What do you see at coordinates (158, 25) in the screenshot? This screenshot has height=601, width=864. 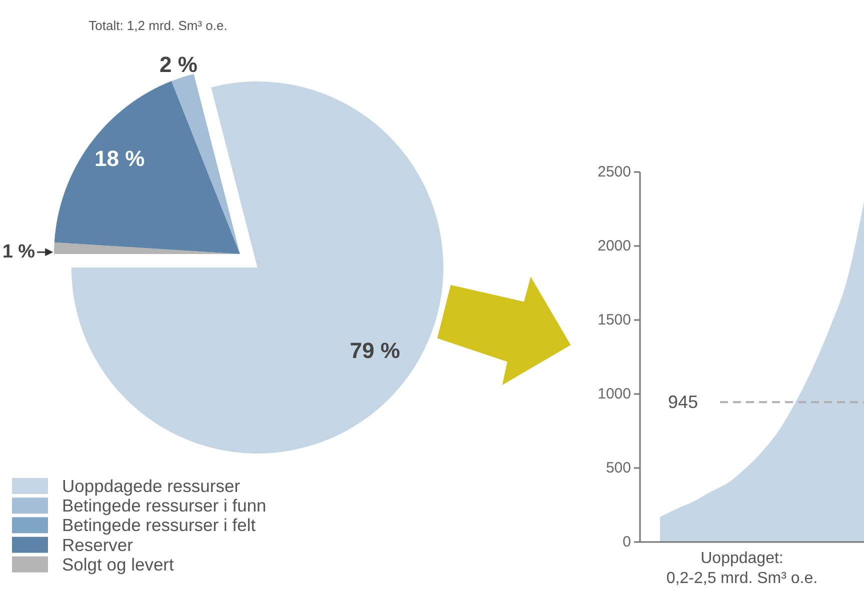 I see `chart-title: Totalt: 1,2 mrd. Sm³ o.e.` at bounding box center [158, 25].